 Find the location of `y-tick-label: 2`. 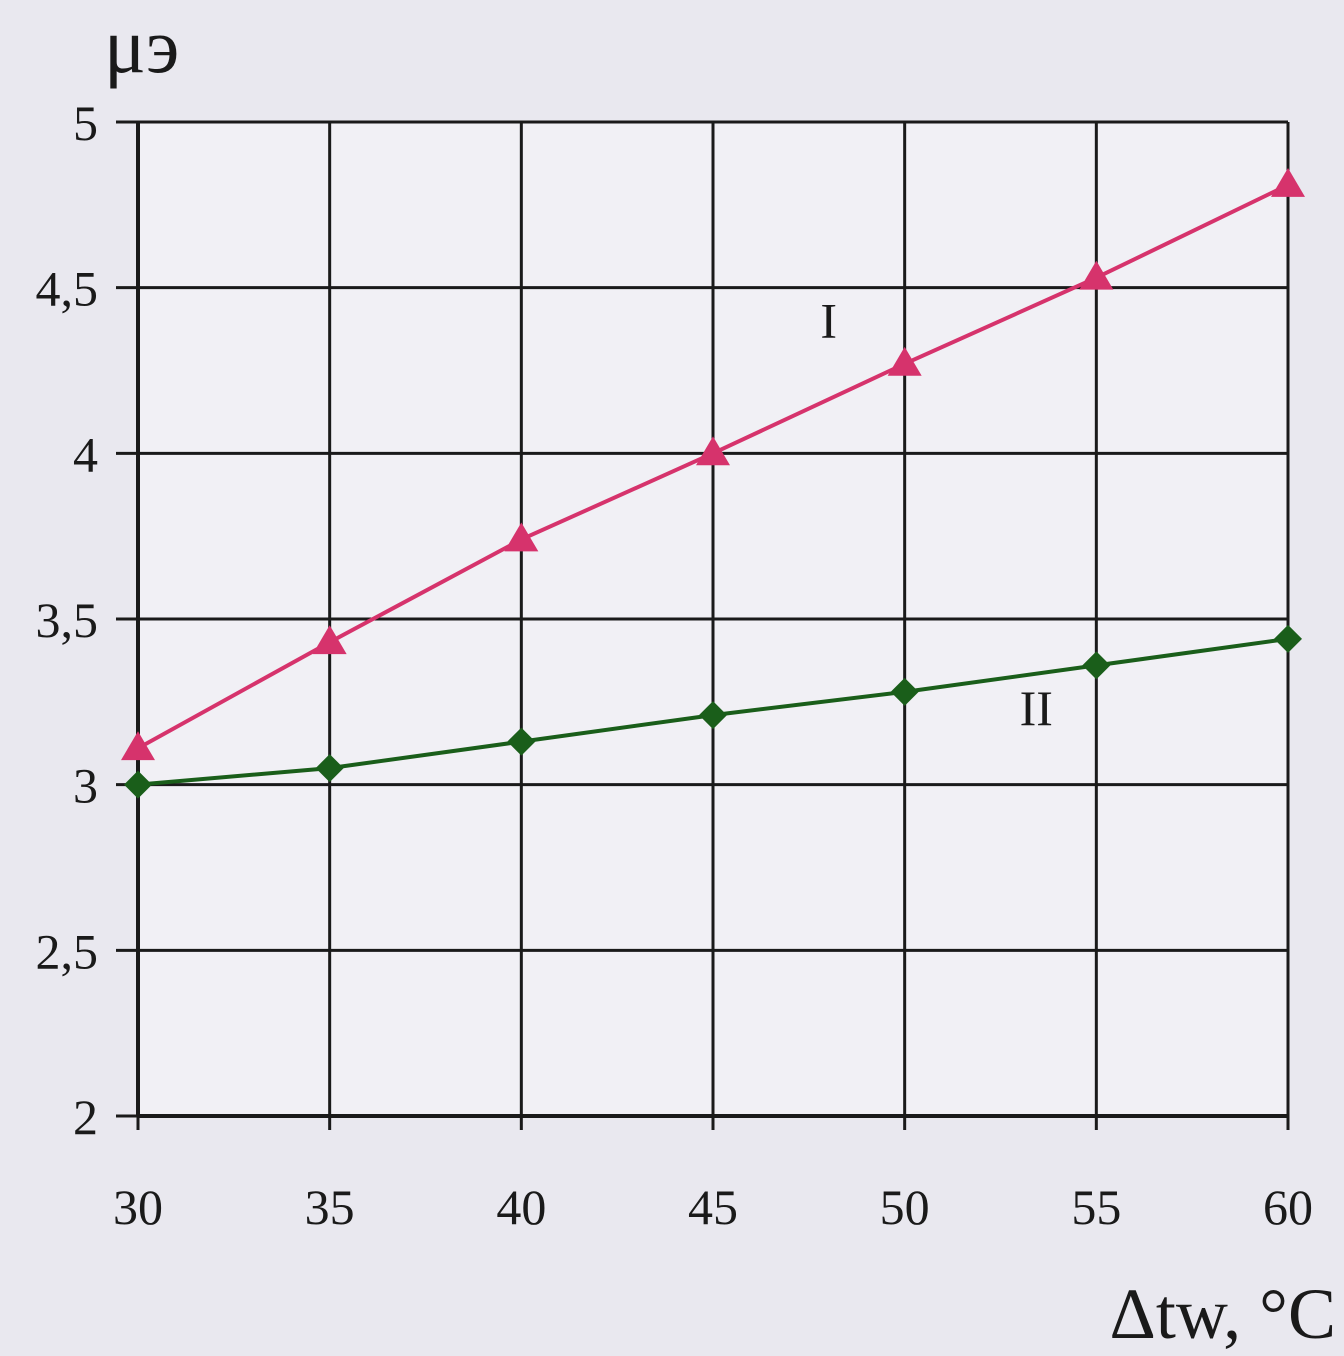

y-tick-label: 2 is located at coordinates (85, 1117).